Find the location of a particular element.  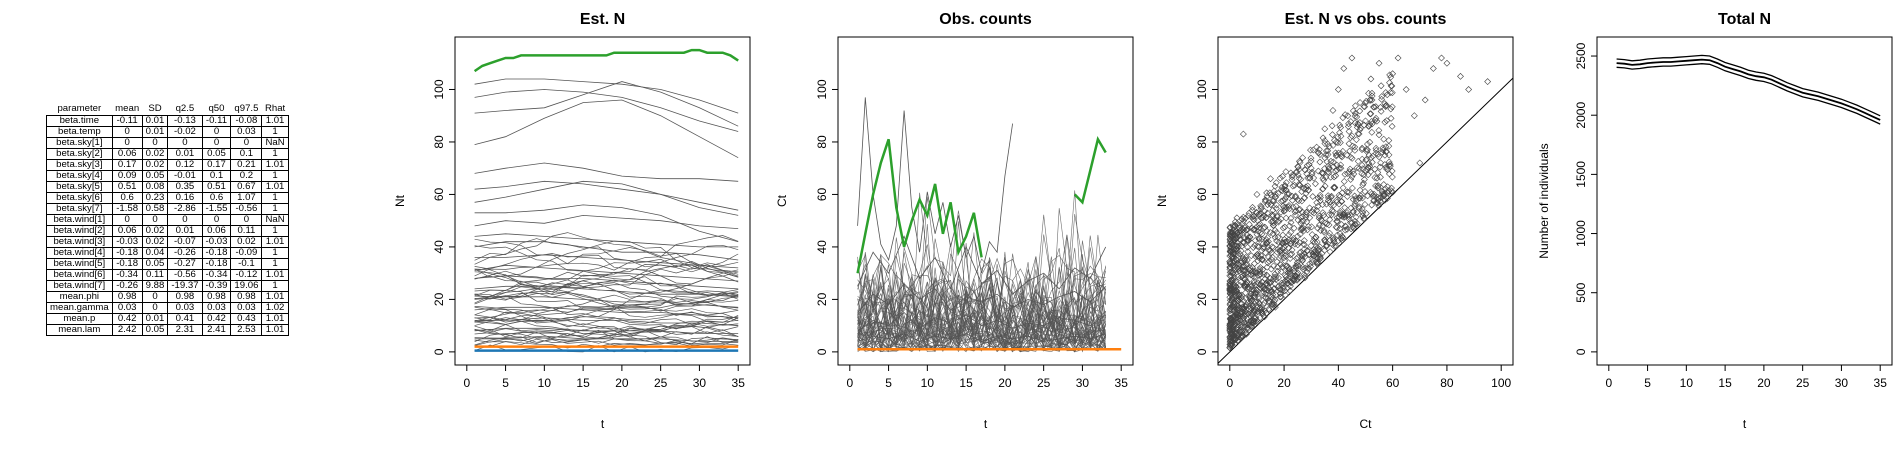

y-tick-label: 1000 is located at coordinates (1581, 233).